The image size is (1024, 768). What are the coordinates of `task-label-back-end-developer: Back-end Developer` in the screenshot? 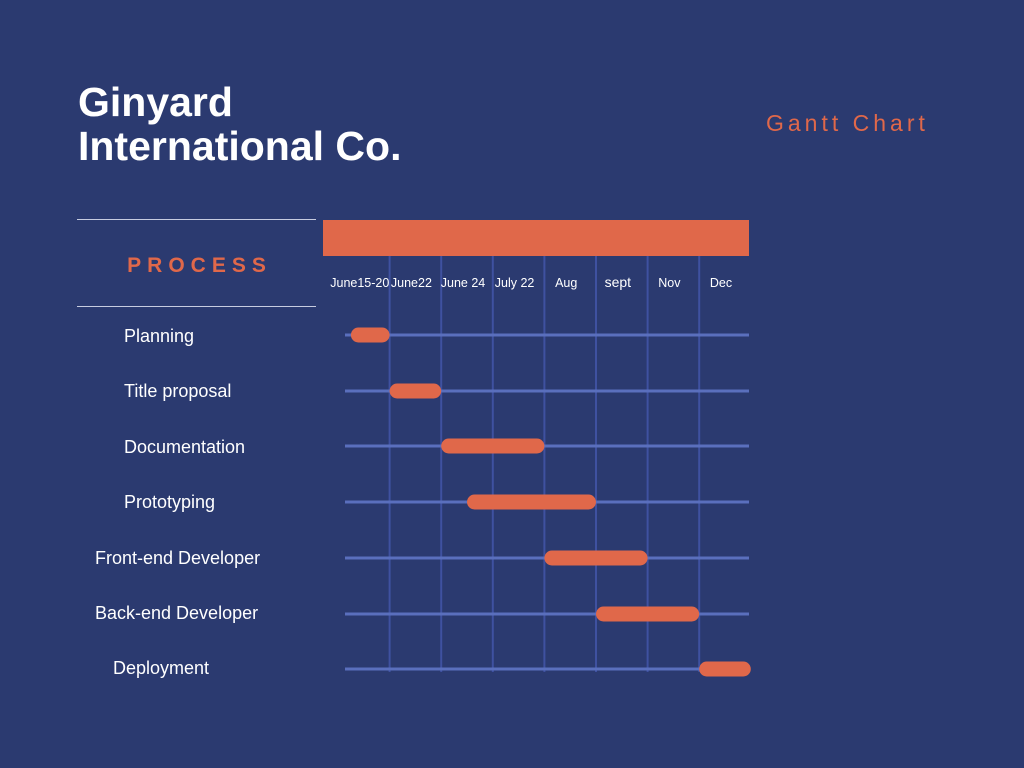 It's located at (177, 613).